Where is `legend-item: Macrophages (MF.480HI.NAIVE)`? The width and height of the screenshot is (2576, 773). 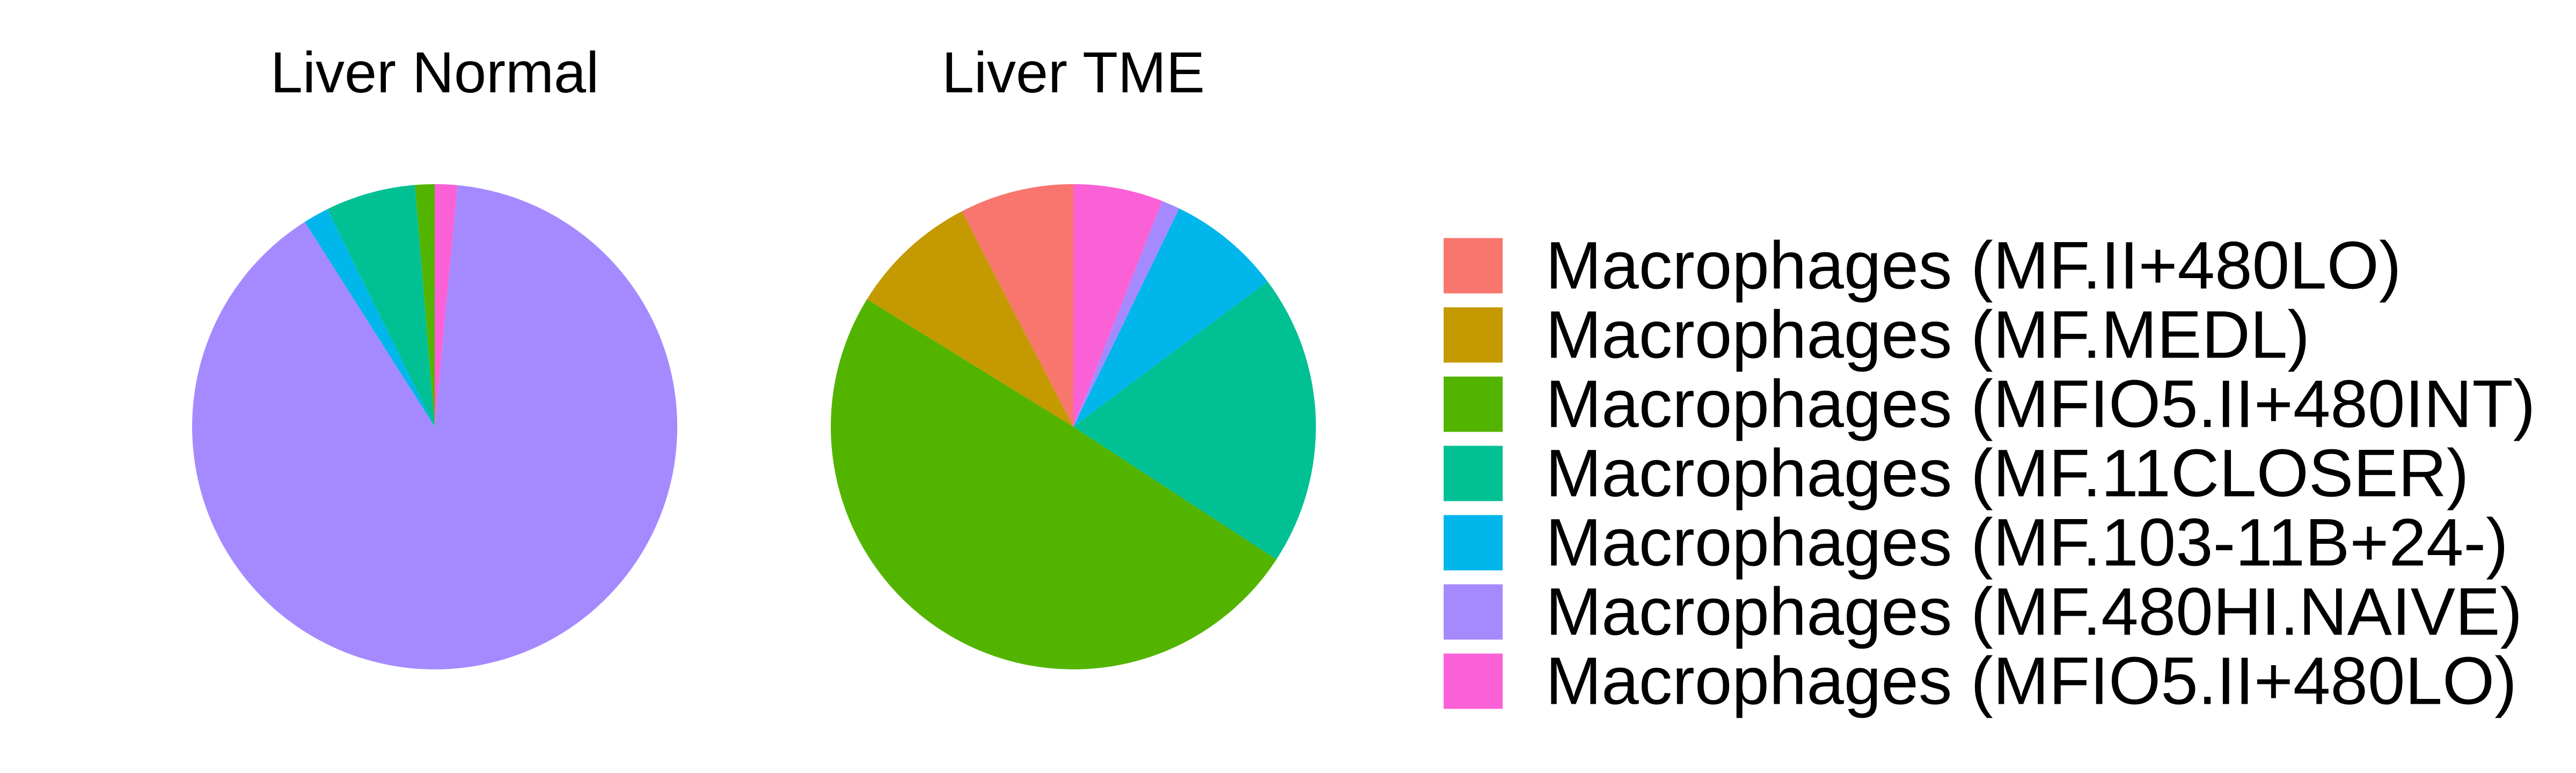
legend-item: Macrophages (MF.480HI.NAIVE) is located at coordinates (1983, 612).